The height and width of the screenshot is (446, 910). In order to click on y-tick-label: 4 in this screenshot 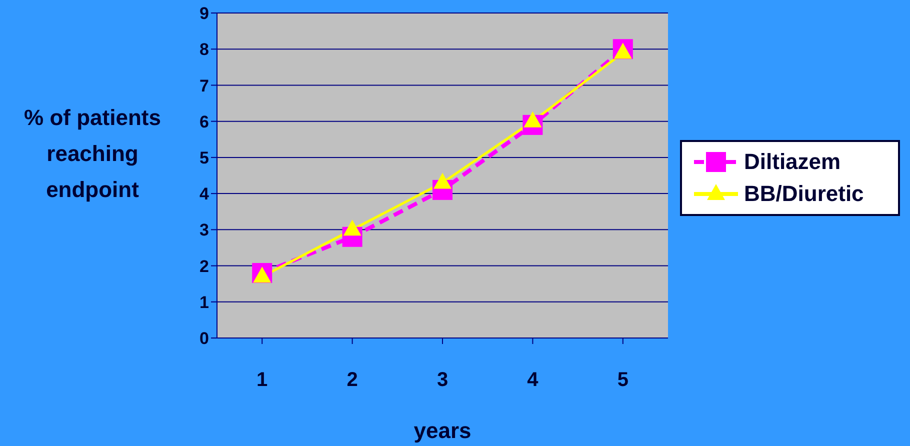, I will do `click(205, 194)`.